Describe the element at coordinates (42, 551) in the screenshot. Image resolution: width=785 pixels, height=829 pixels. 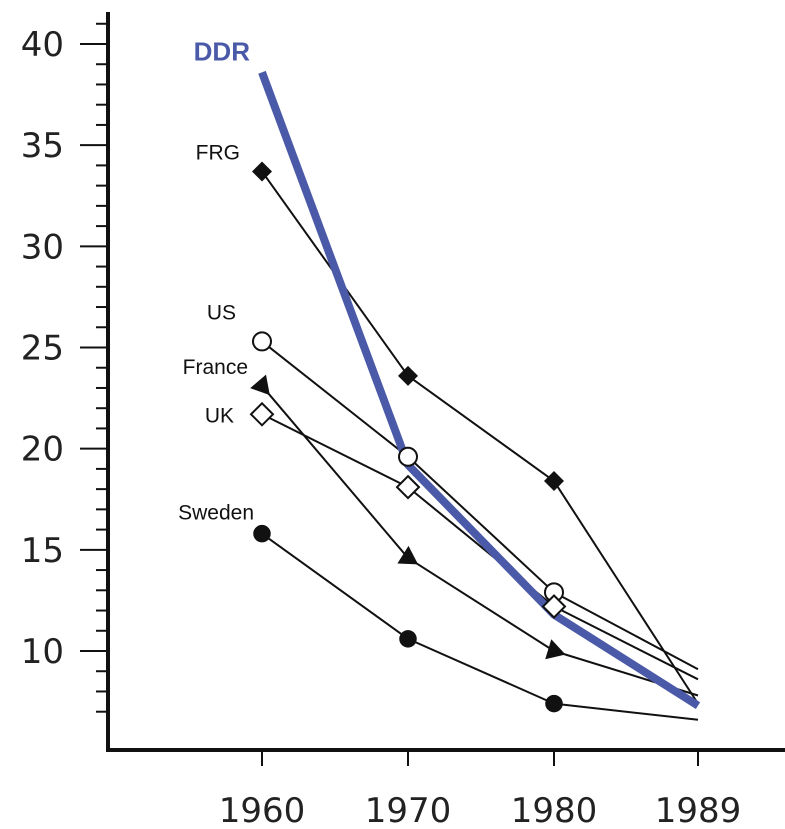
I see `y-tick-label: 15` at that location.